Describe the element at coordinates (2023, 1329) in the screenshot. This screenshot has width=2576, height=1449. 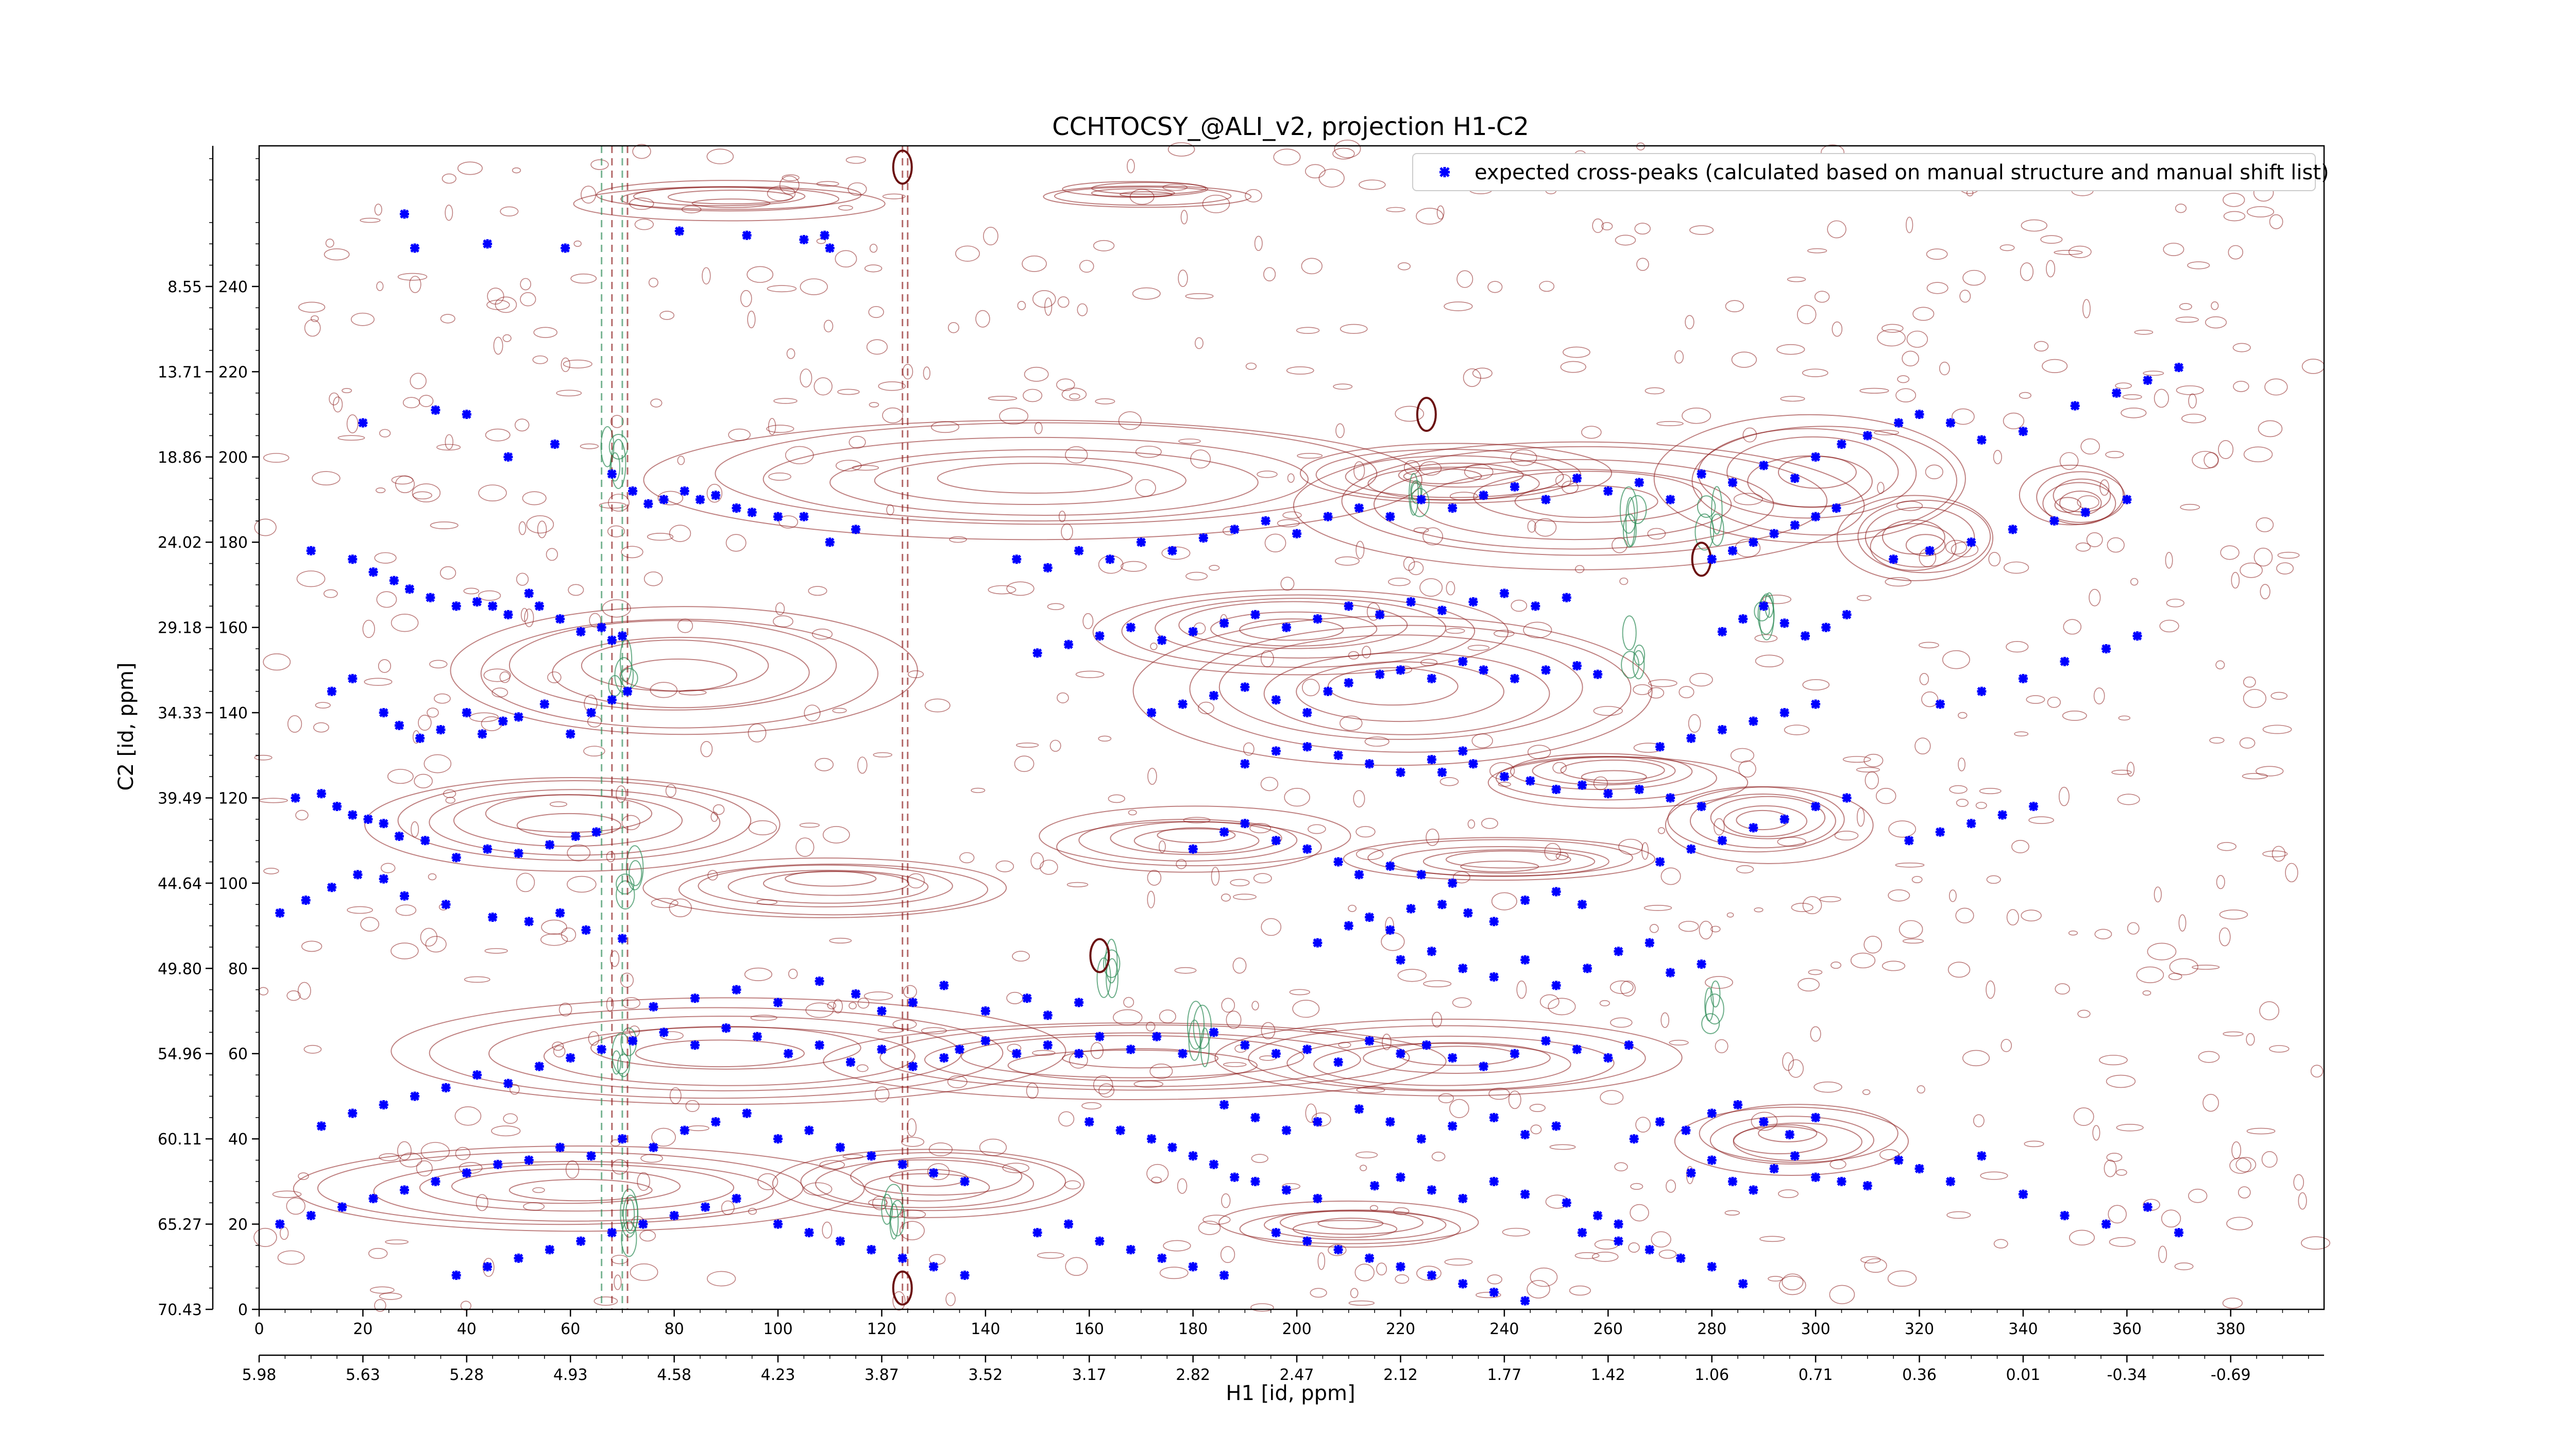
I see `x-tick-label: 340` at that location.